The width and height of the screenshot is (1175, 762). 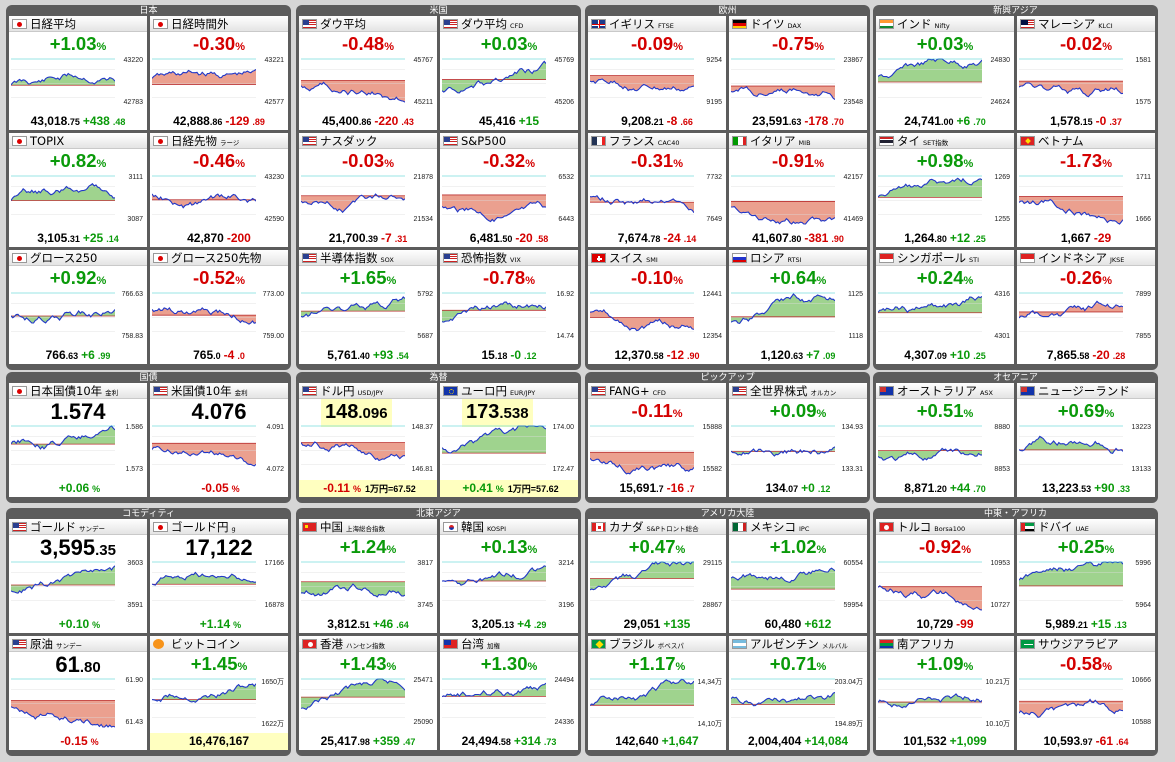 I want to click on market-card: ドバイ UAE +0.25% 5996 5964 5,989.21 +15.13, so click(x=1086, y=576).